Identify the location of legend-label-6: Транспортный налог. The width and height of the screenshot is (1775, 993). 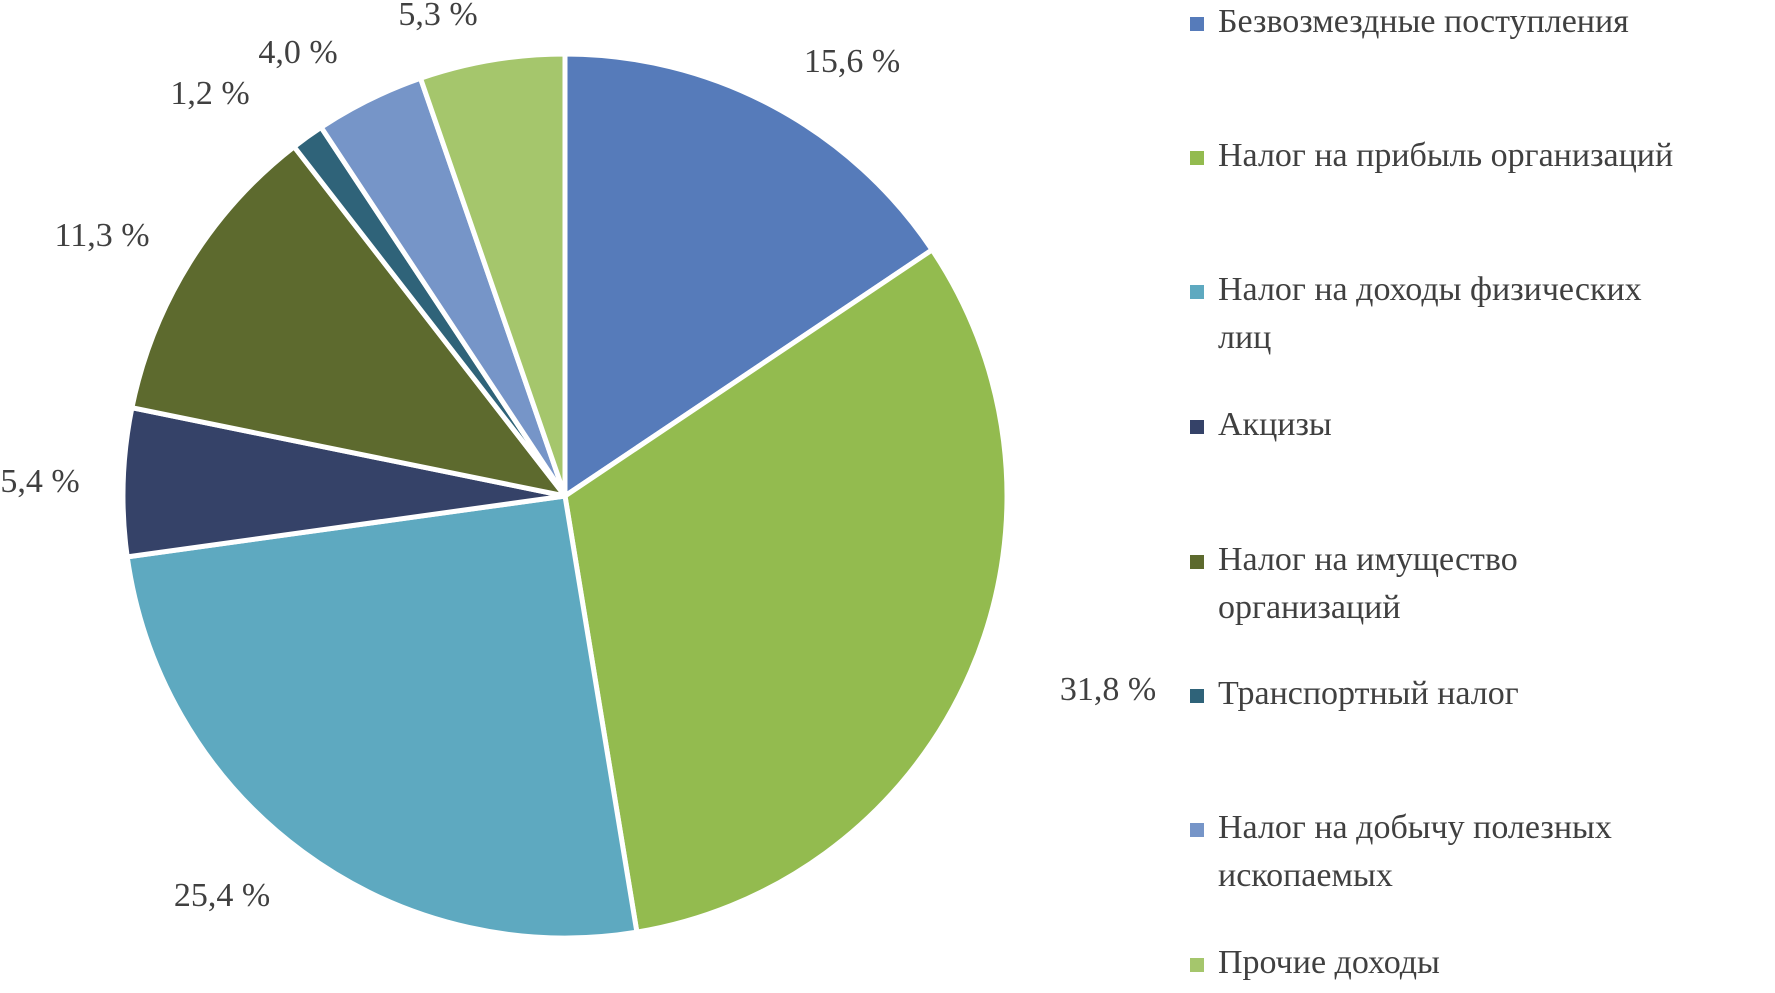
(1368, 693).